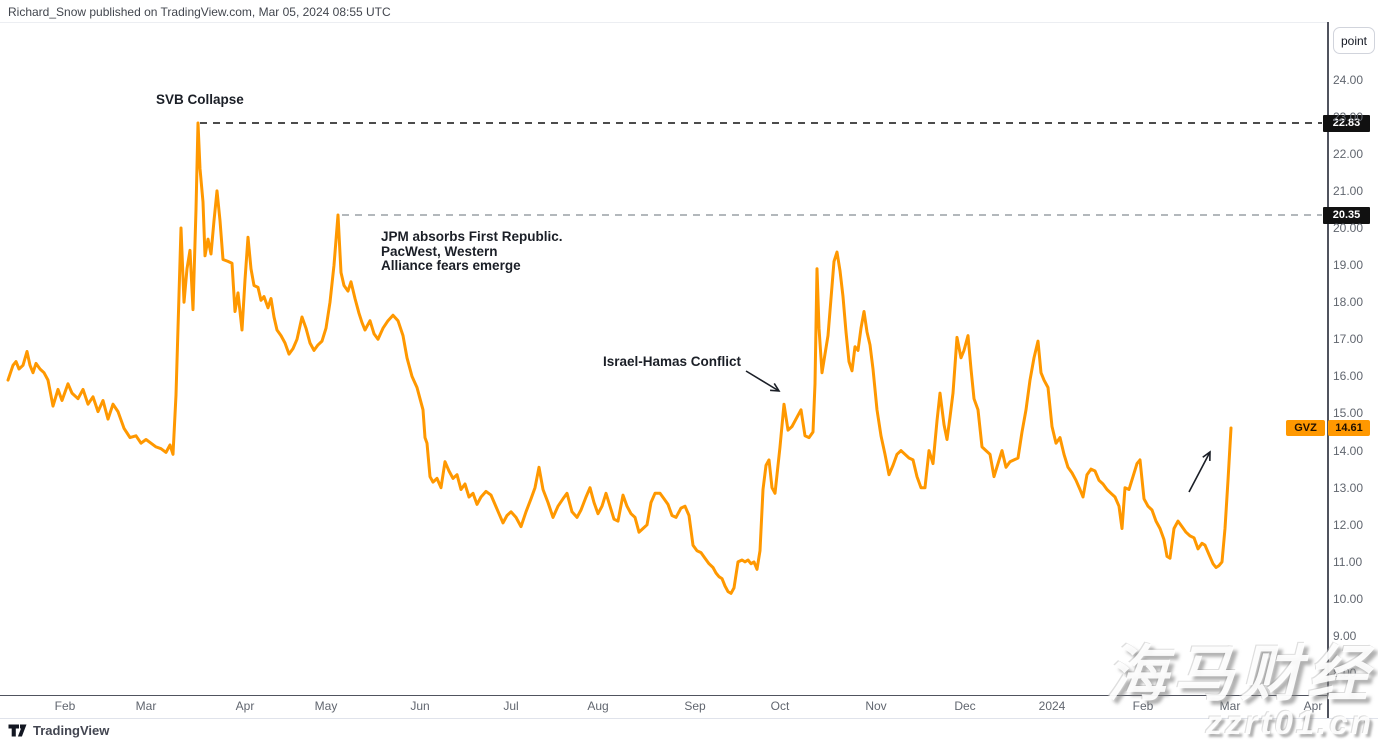  Describe the element at coordinates (17, 730) in the screenshot. I see `tradingview-logo-icon` at that location.